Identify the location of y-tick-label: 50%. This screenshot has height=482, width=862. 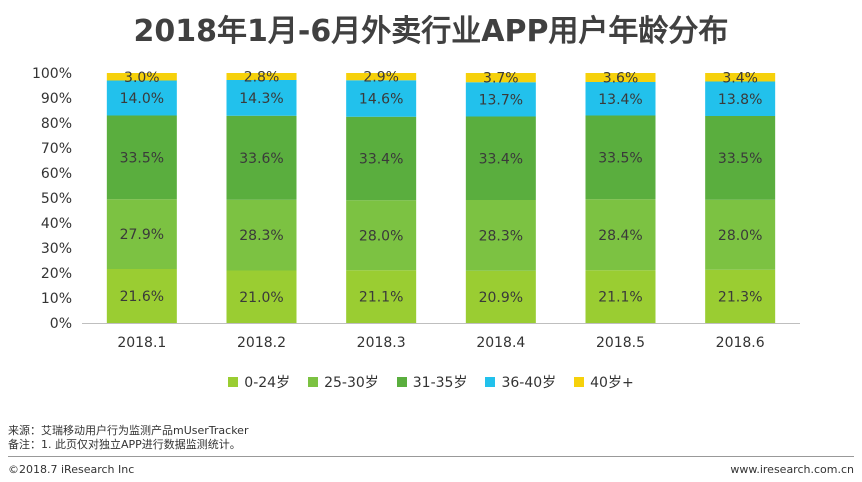
(56, 199).